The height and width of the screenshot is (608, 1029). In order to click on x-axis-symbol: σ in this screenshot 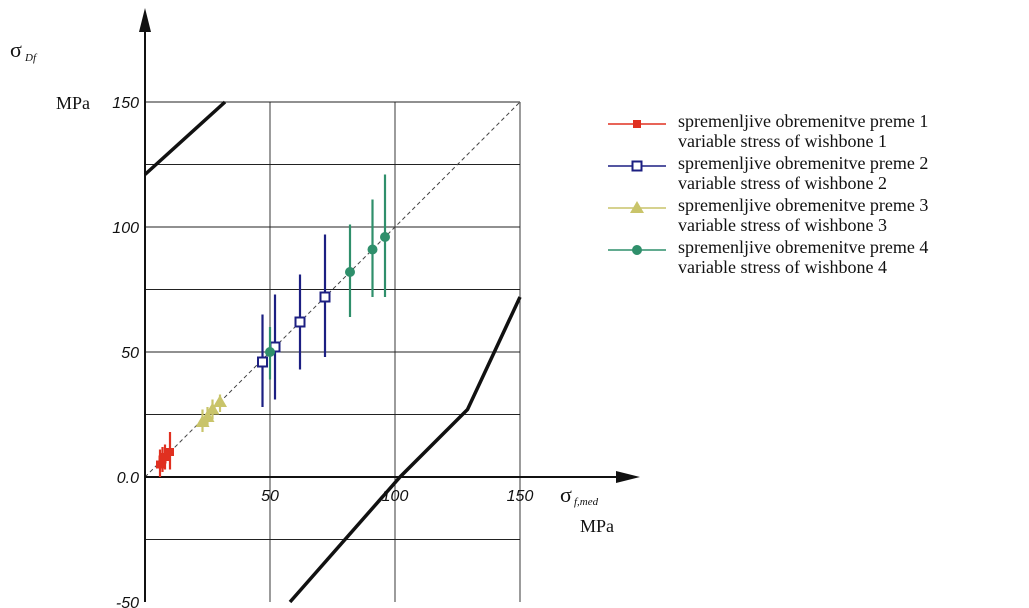, I will do `click(566, 494)`.